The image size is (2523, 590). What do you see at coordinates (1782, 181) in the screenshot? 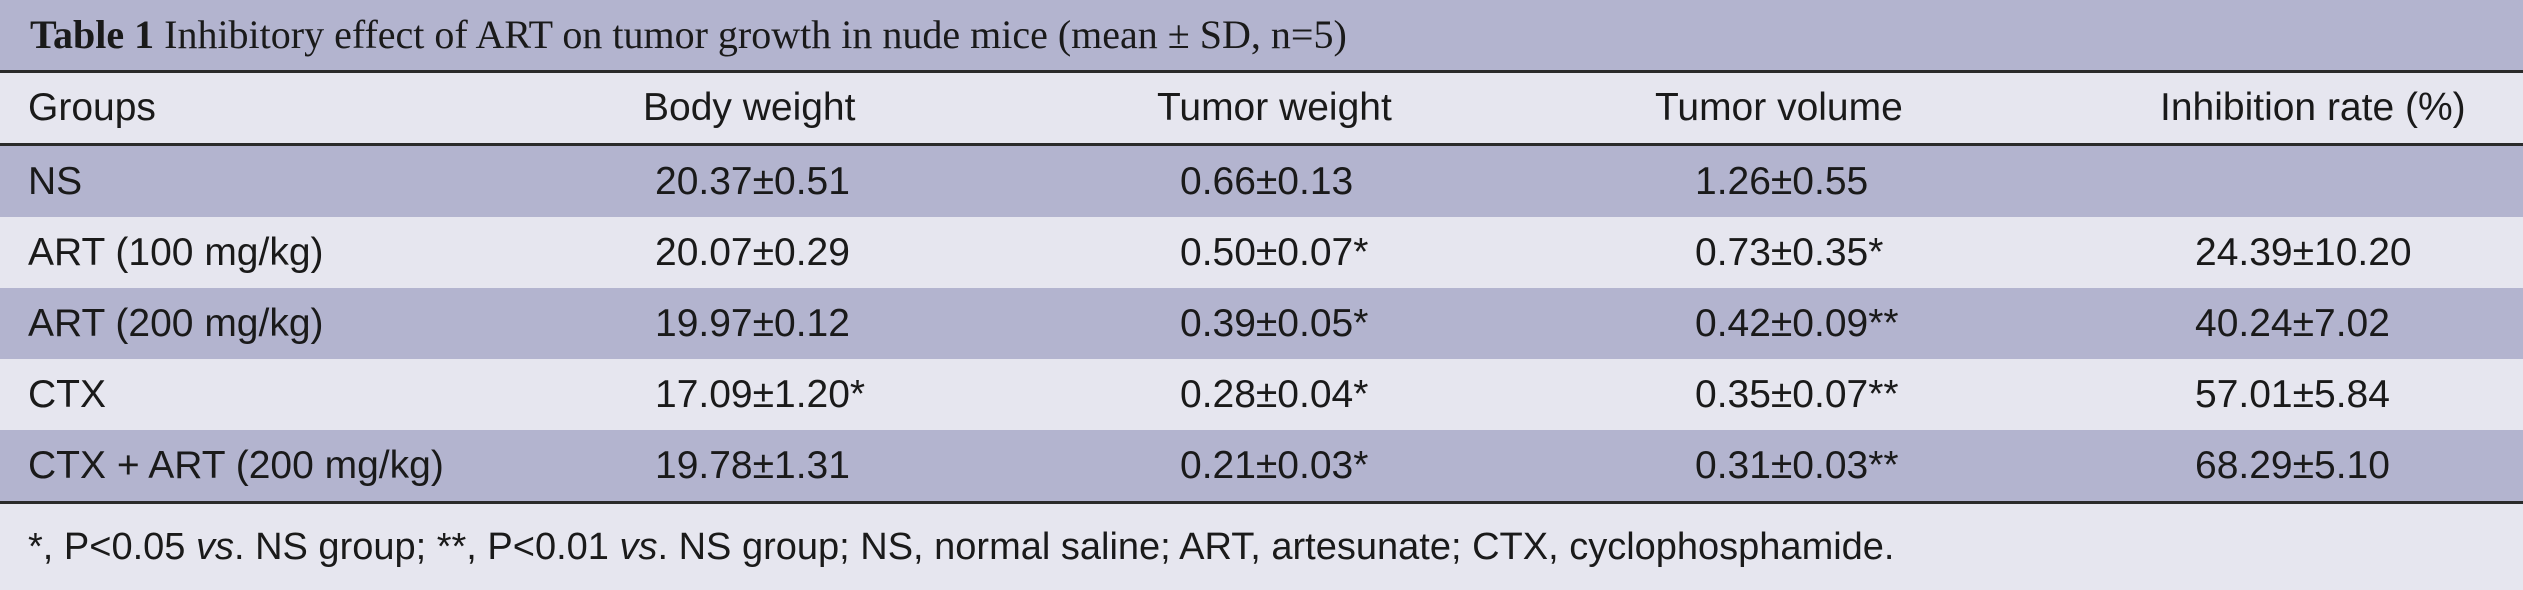
I see `cell-tumor-volume: 1.26±0.55` at bounding box center [1782, 181].